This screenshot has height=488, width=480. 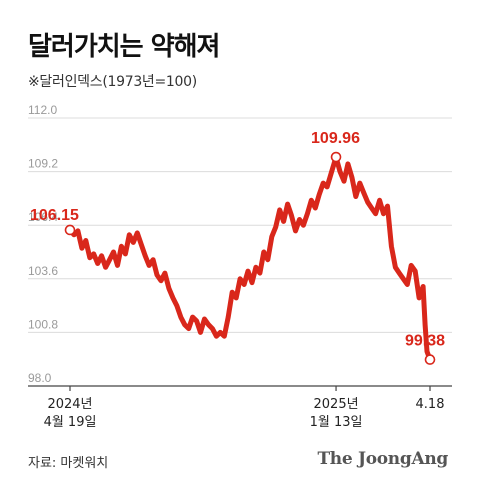 What do you see at coordinates (335, 138) in the screenshot?
I see `annotation-label: 109.96` at bounding box center [335, 138].